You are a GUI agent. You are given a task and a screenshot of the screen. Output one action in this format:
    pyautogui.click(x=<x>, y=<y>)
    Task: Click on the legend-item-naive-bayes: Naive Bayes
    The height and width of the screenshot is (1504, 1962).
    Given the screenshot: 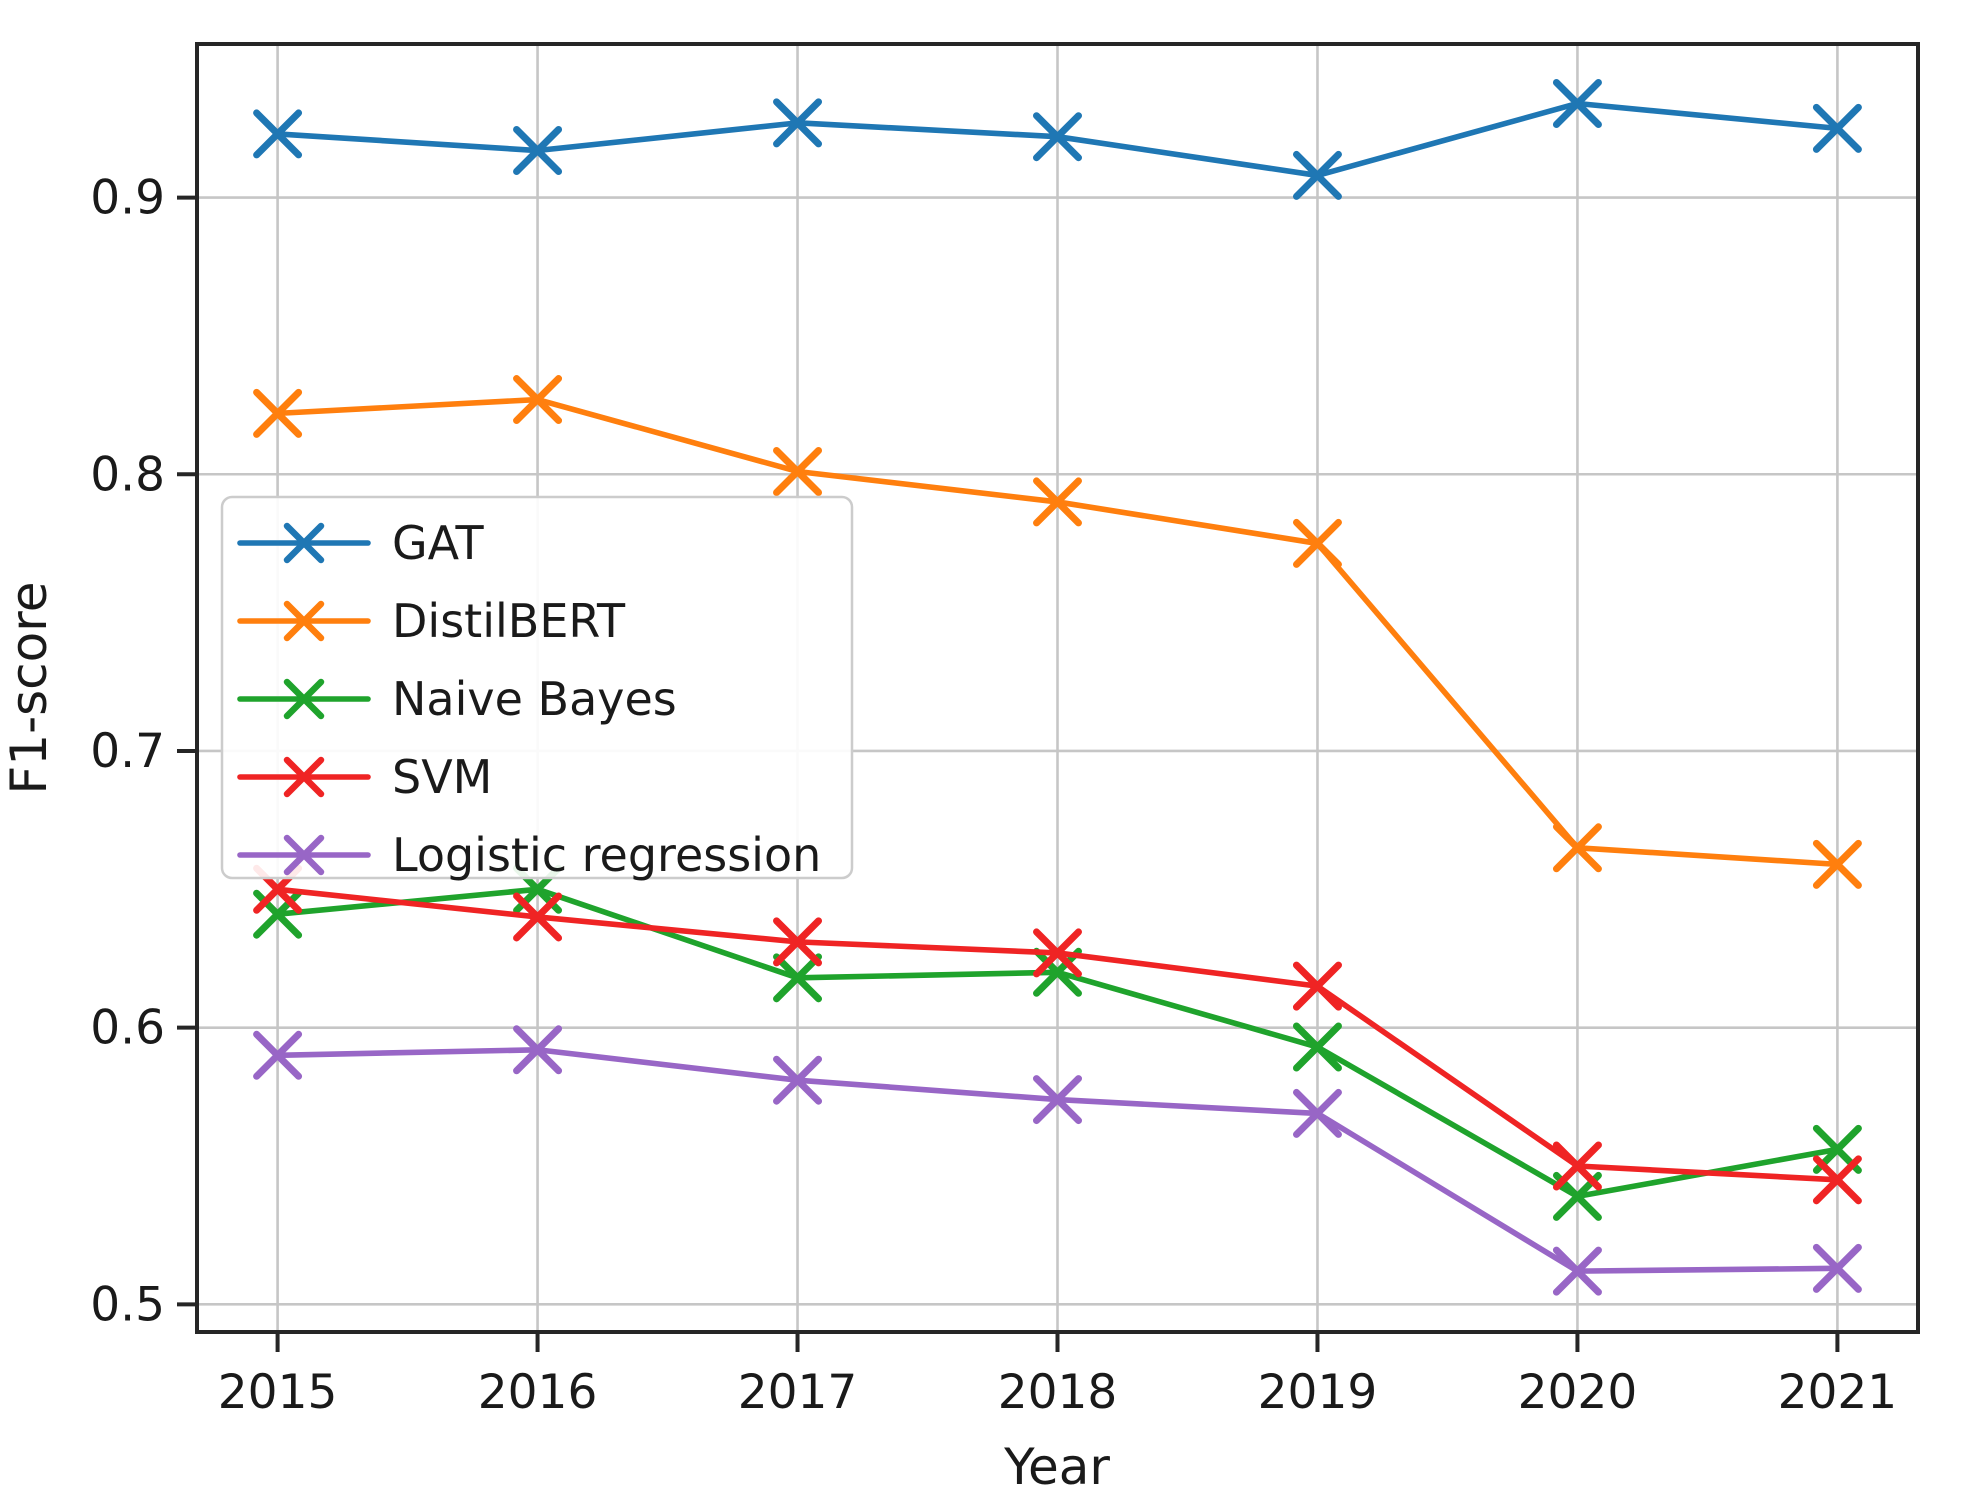 What is the action you would take?
    pyautogui.click(x=457, y=699)
    